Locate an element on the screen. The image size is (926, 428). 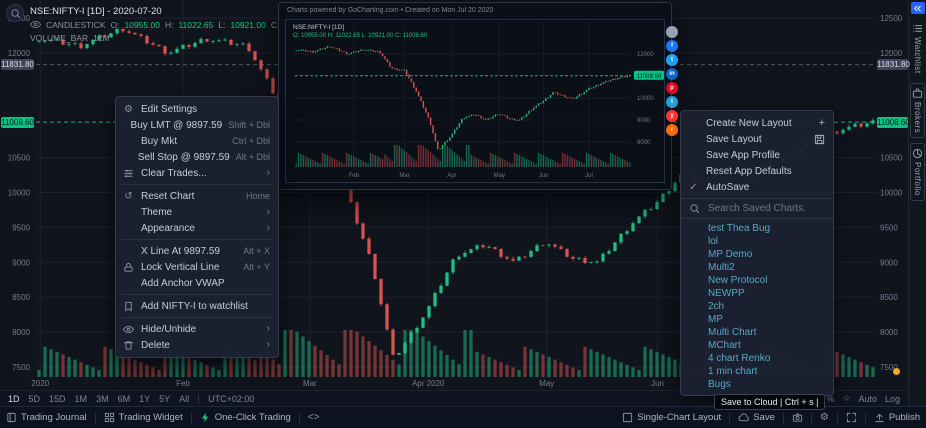
saved-chart-multi2: Multi2 is located at coordinates (721, 267).